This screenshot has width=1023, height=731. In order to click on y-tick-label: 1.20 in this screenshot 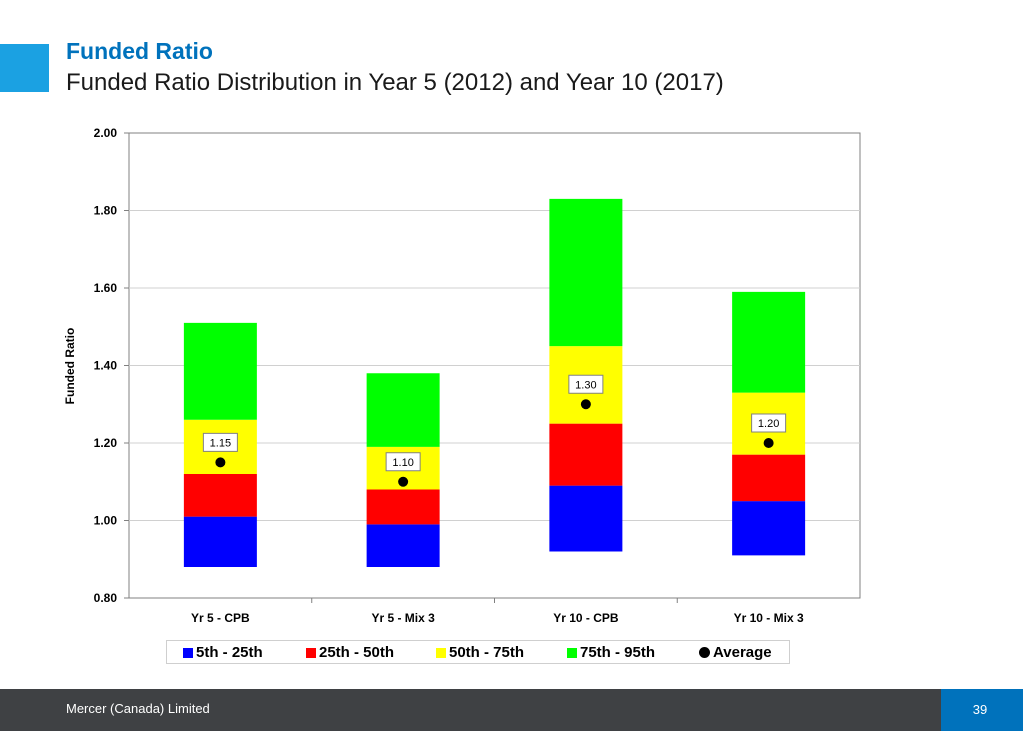, I will do `click(106, 443)`.